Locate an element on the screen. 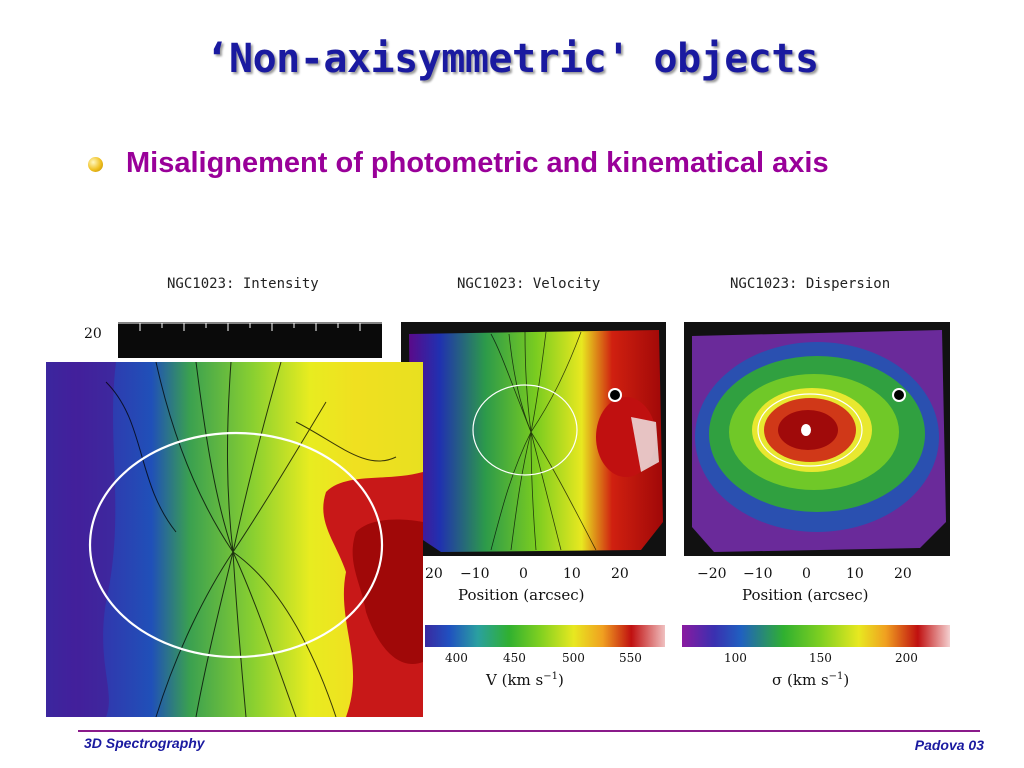  velocity-colorbar is located at coordinates (545, 636).